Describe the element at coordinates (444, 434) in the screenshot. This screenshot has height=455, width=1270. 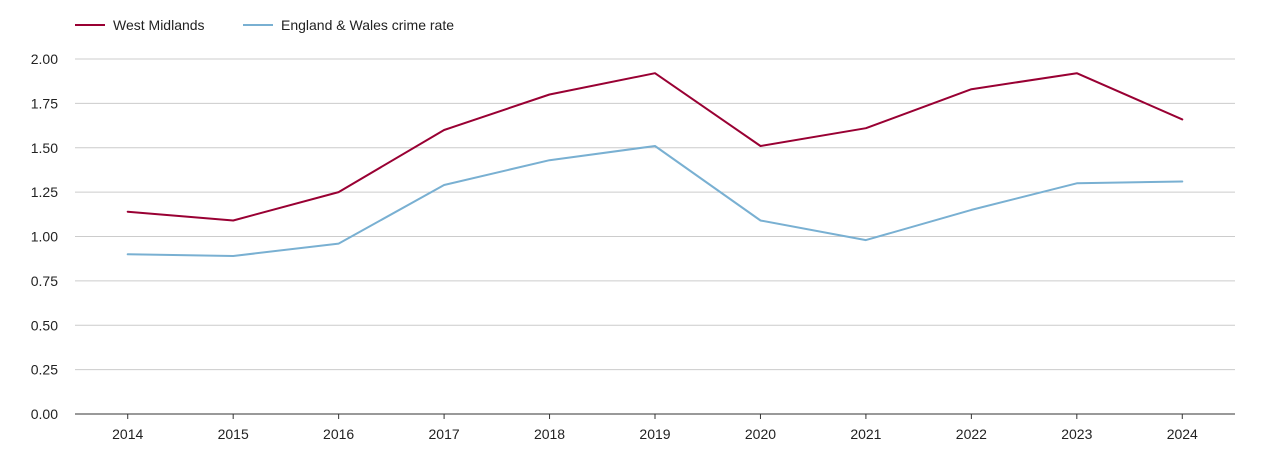
I see `x-tick-label: 2017` at that location.